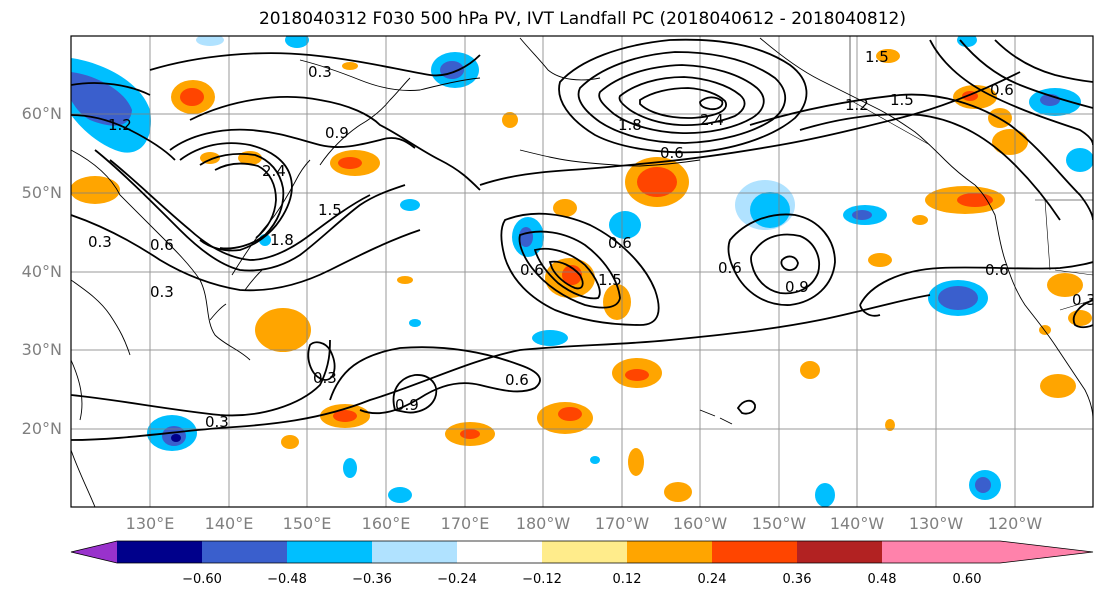 The image size is (1105, 601). I want to click on lat-label: 20°N, so click(41, 428).